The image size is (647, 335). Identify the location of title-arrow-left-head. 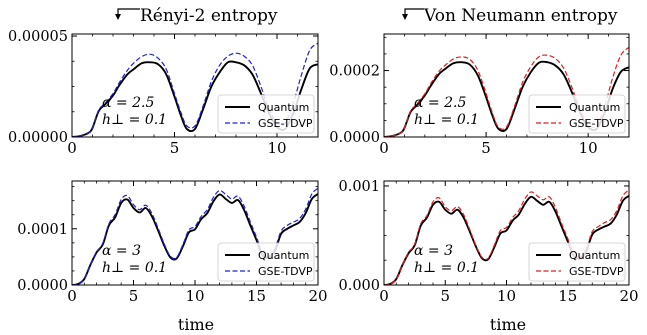
(118, 17).